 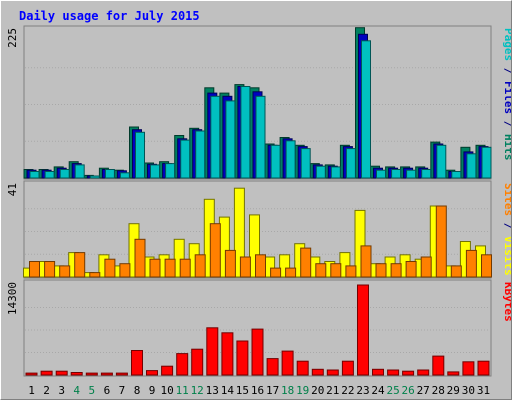 I want to click on x-tick-label-day-1: 1, so click(x=31, y=390).